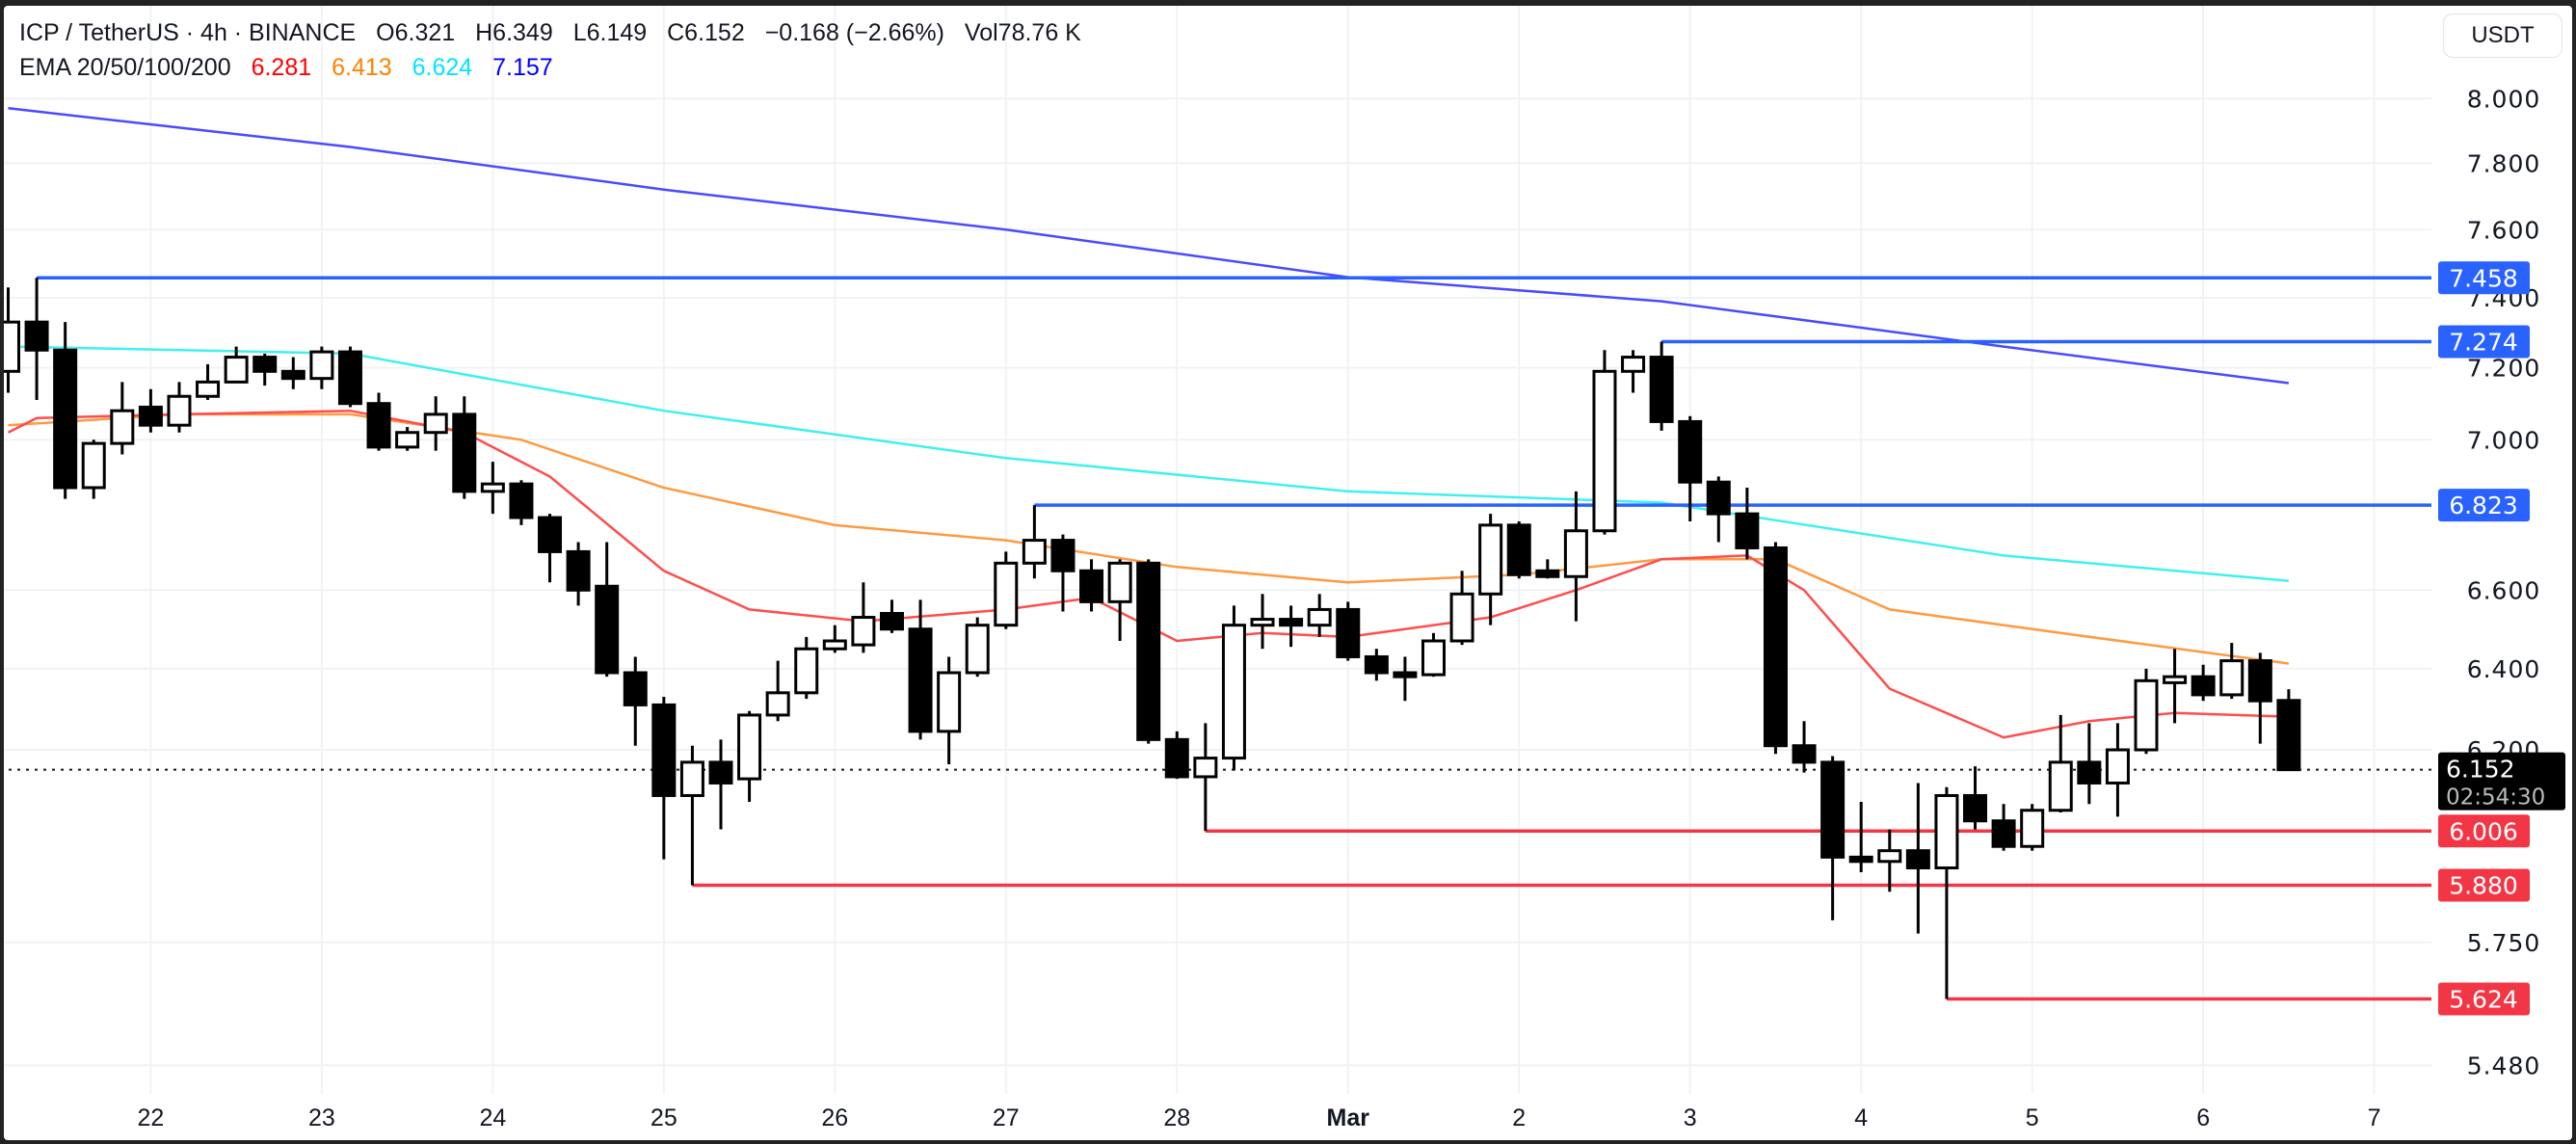  What do you see at coordinates (1022, 32) in the screenshot?
I see `volume-value: Vol78.76 K` at bounding box center [1022, 32].